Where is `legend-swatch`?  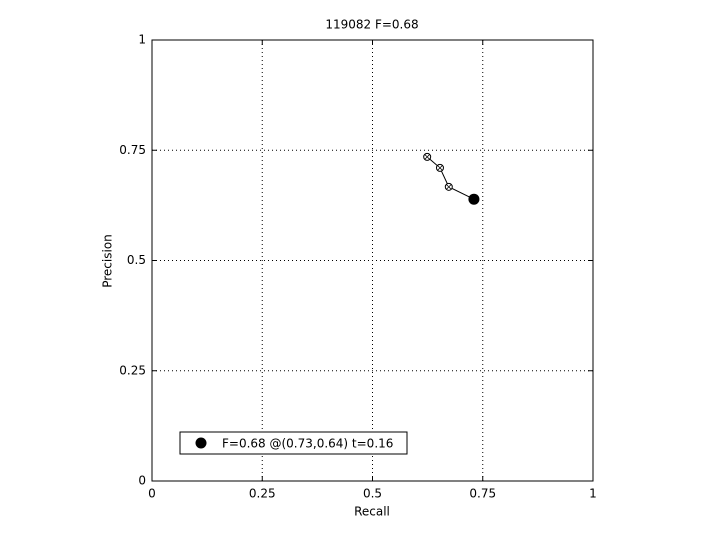 legend-swatch is located at coordinates (201, 443).